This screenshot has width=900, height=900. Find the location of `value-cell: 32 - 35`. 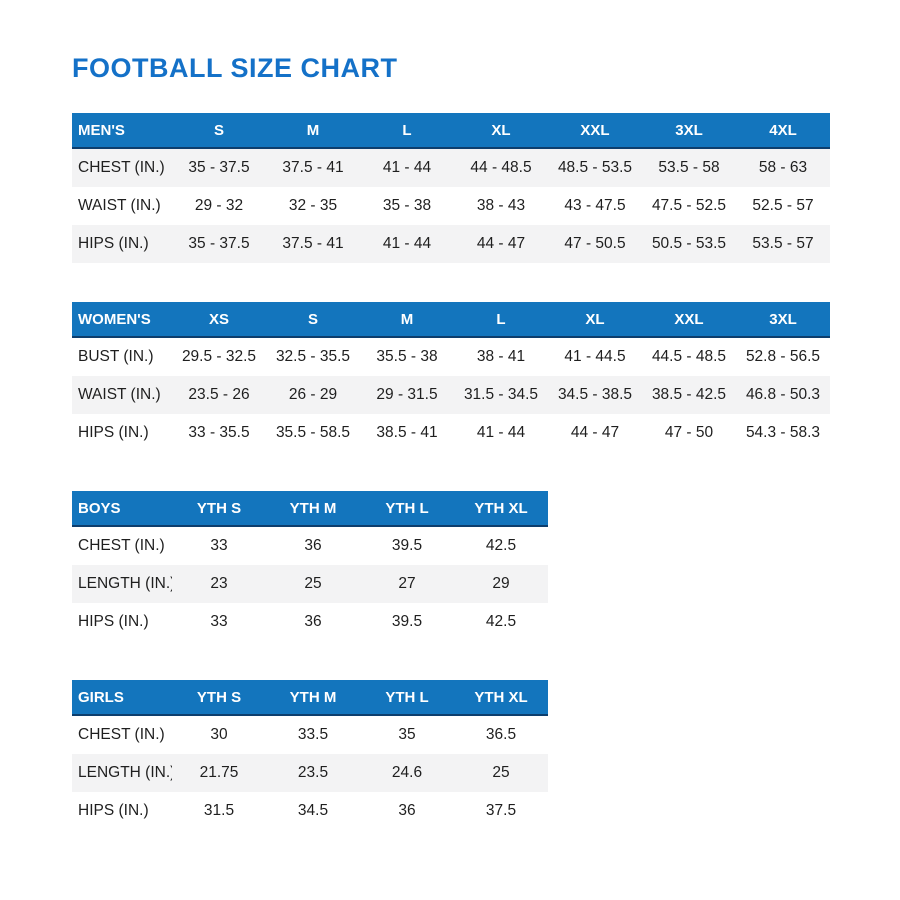

value-cell: 32 - 35 is located at coordinates (313, 205).